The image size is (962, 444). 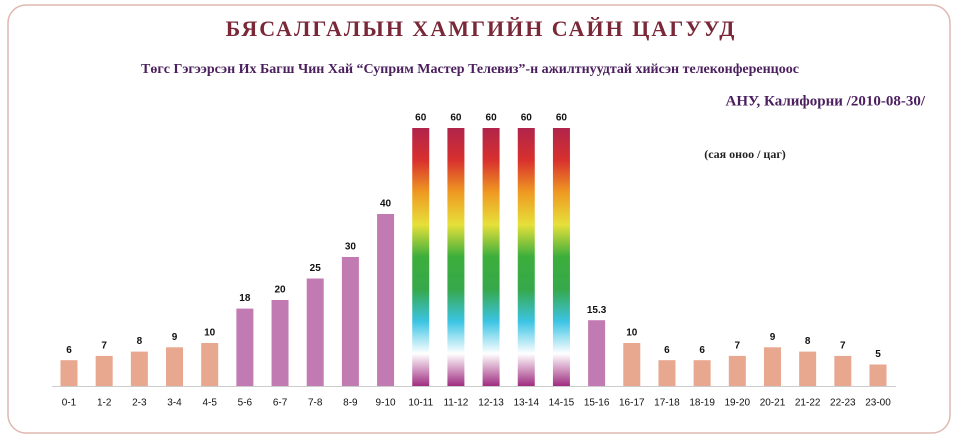 What do you see at coordinates (386, 204) in the screenshot?
I see `value-label: 40` at bounding box center [386, 204].